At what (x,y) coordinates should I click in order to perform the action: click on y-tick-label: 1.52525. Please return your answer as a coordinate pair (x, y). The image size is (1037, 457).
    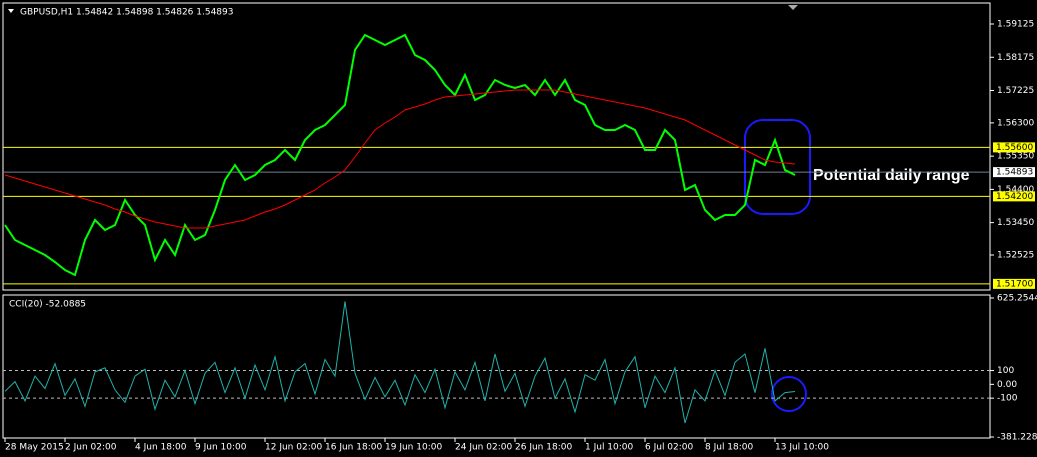
    Looking at the image, I should click on (1015, 256).